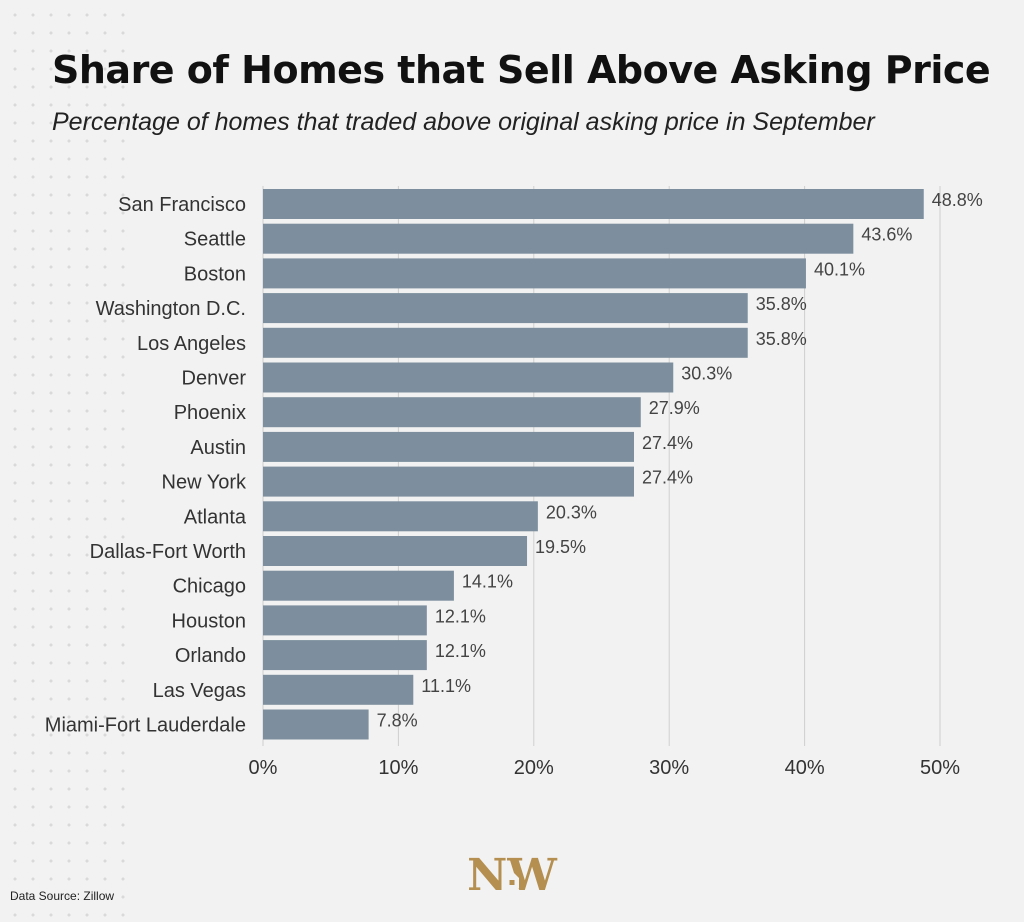  What do you see at coordinates (215, 240) in the screenshot?
I see `category-label: Seattle` at bounding box center [215, 240].